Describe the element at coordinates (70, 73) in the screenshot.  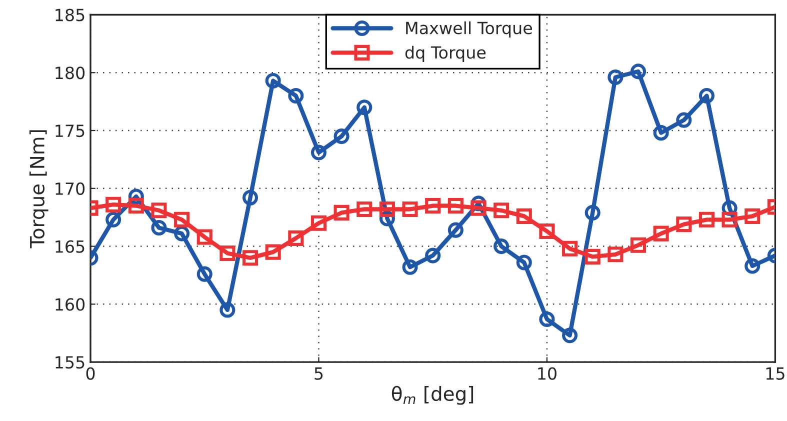
I see `y-tick-label: 180` at that location.